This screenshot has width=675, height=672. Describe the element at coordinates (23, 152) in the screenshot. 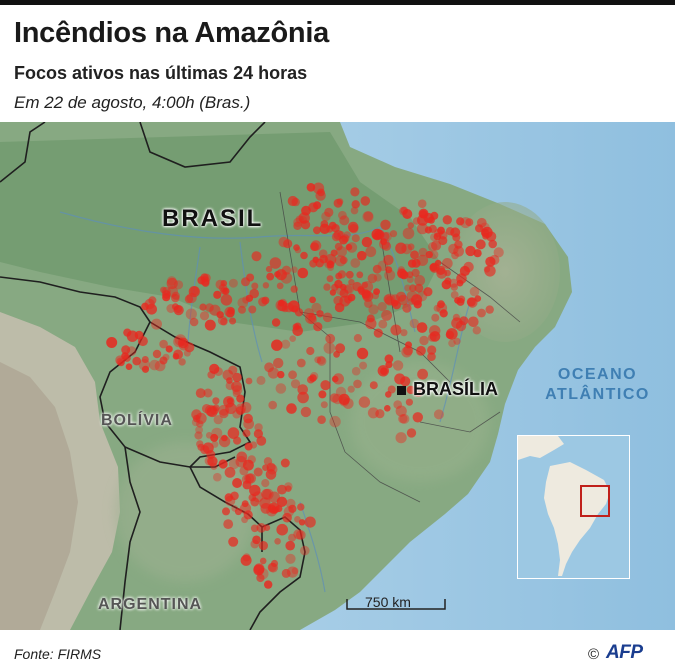

I see `border-venezuela` at that location.